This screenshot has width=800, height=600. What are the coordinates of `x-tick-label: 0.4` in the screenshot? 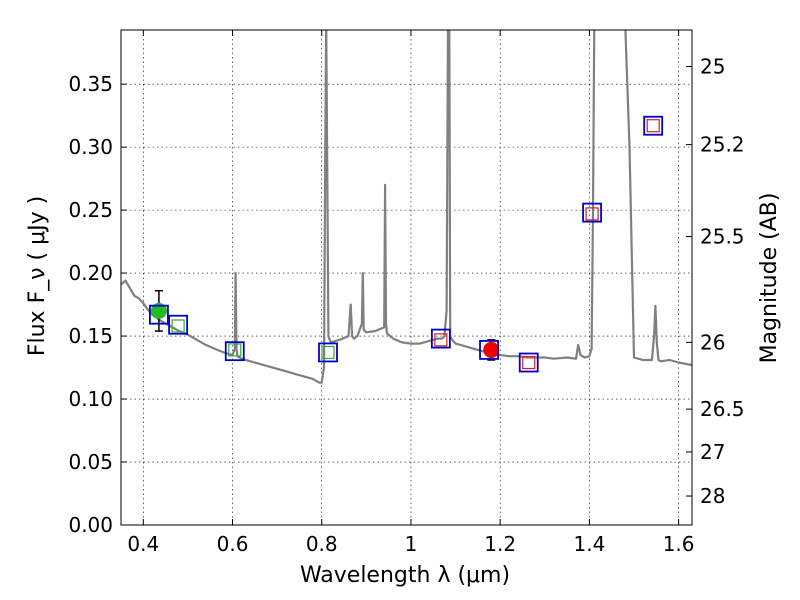 It's located at (143, 544).